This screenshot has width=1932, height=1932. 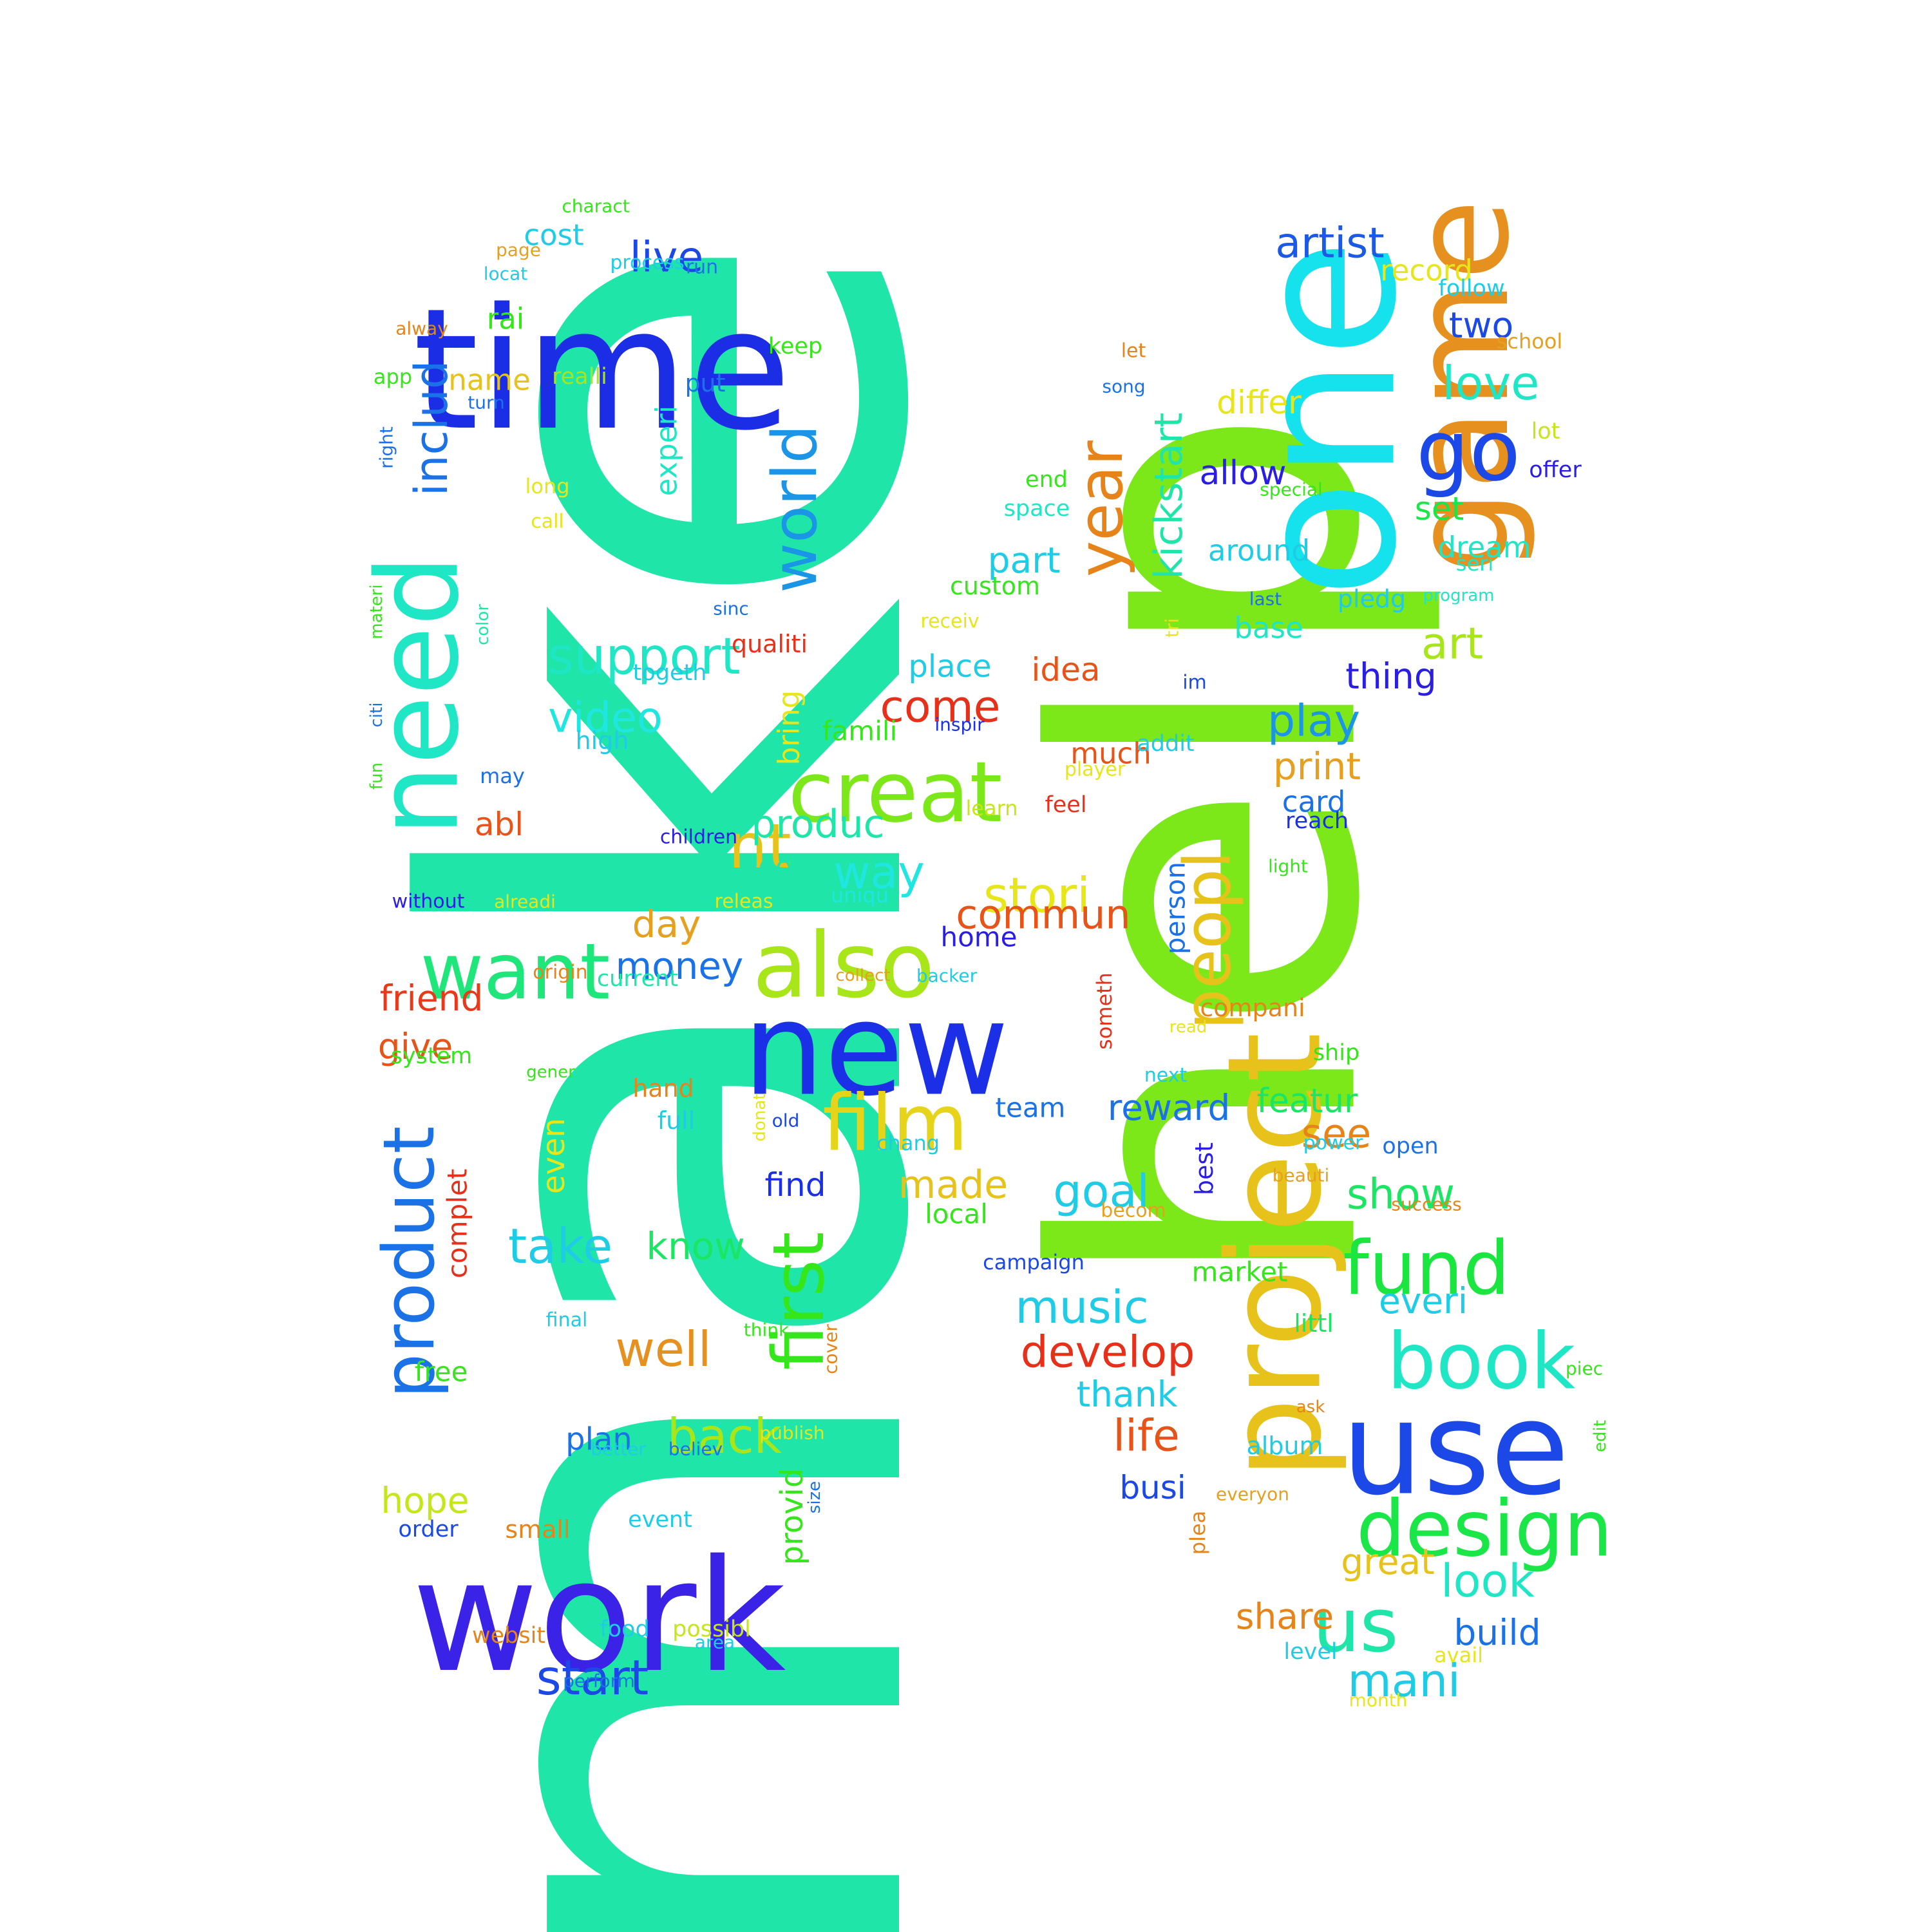 What do you see at coordinates (1481, 1362) in the screenshot?
I see `word-book: book` at bounding box center [1481, 1362].